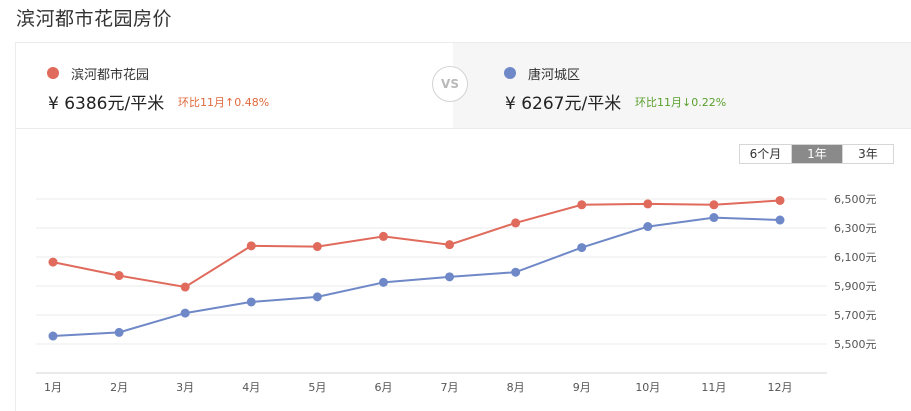 Image resolution: width=911 pixels, height=411 pixels. Describe the element at coordinates (855, 286) in the screenshot. I see `y-tick-label: 5,900元` at that location.